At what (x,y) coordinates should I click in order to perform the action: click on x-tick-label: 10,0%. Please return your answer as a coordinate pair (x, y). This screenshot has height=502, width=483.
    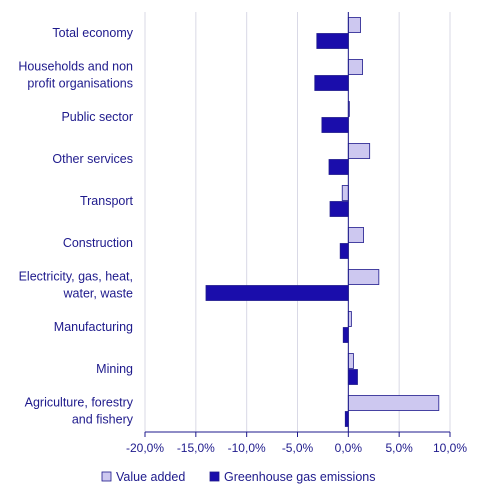
    Looking at the image, I should click on (450, 448).